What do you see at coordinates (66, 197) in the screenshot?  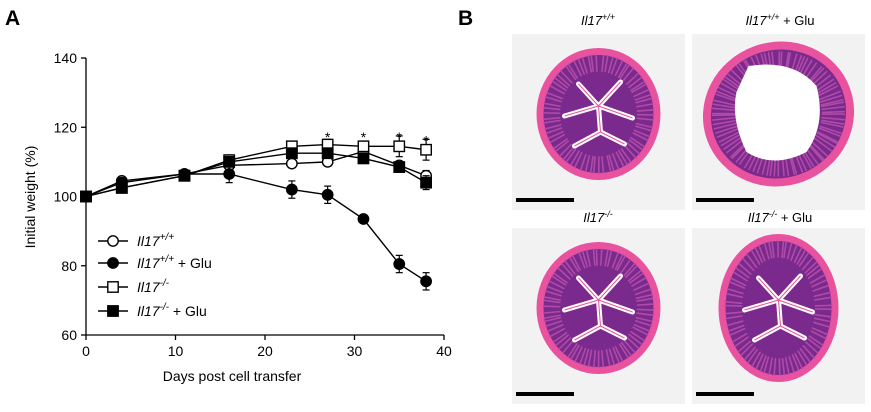 I see `y-tick-label: 100` at bounding box center [66, 197].